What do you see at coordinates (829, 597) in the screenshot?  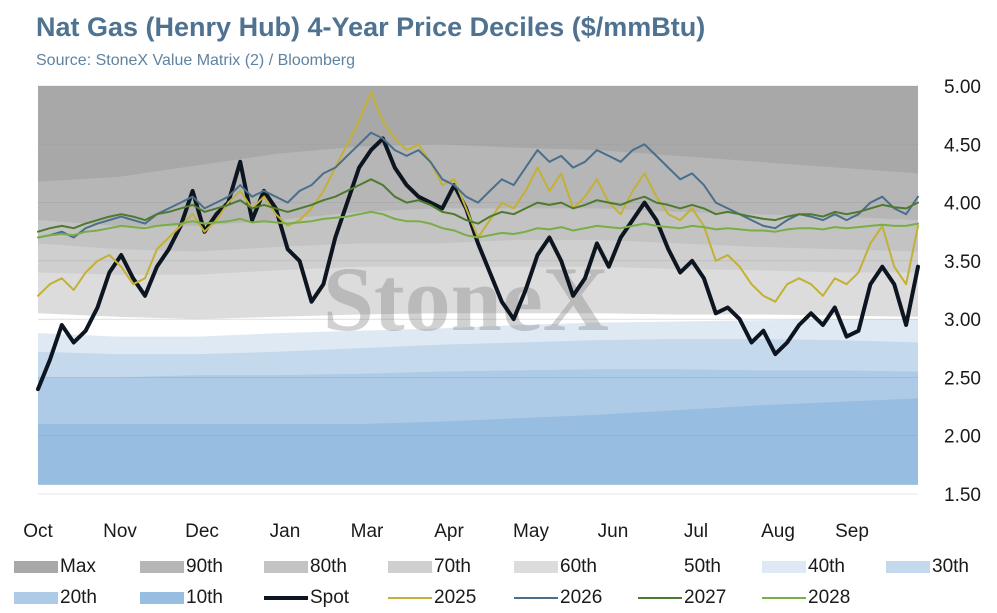 I see `legend-label: 2028` at bounding box center [829, 597].